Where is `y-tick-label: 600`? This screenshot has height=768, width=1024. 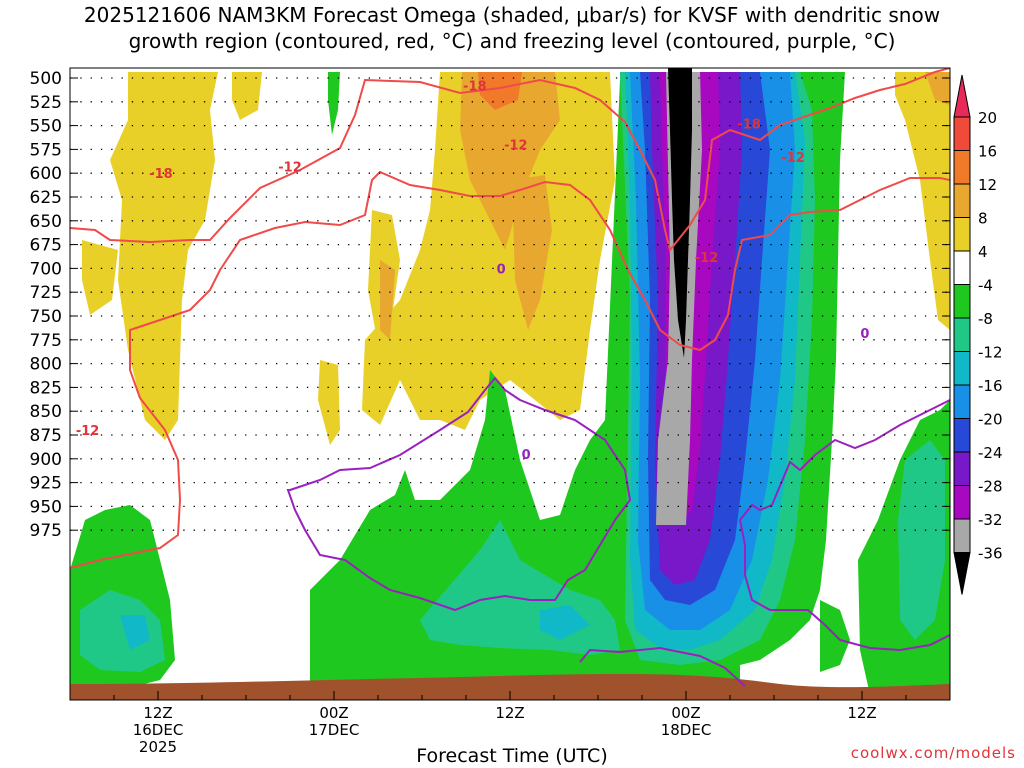
y-tick-label: 600 is located at coordinates (46, 174).